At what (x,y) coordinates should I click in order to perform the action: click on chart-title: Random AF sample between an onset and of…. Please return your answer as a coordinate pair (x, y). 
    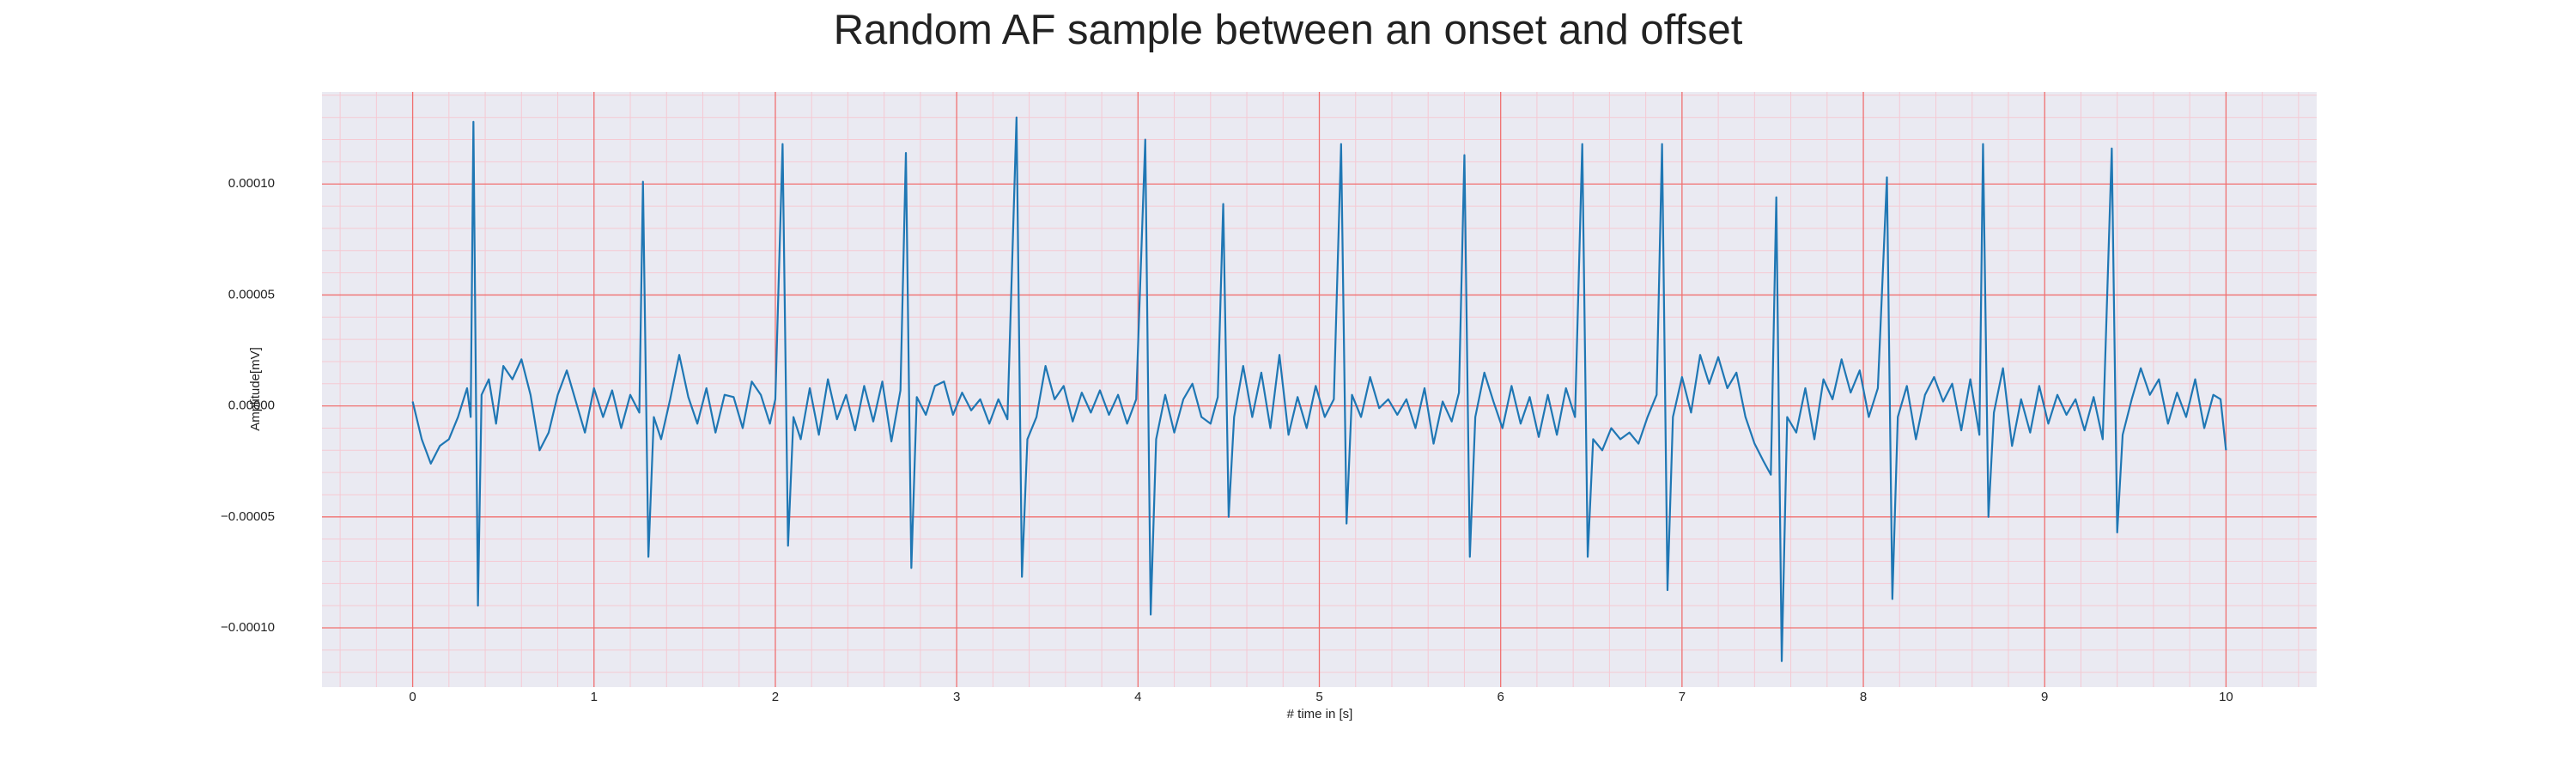
    Looking at the image, I should click on (1288, 30).